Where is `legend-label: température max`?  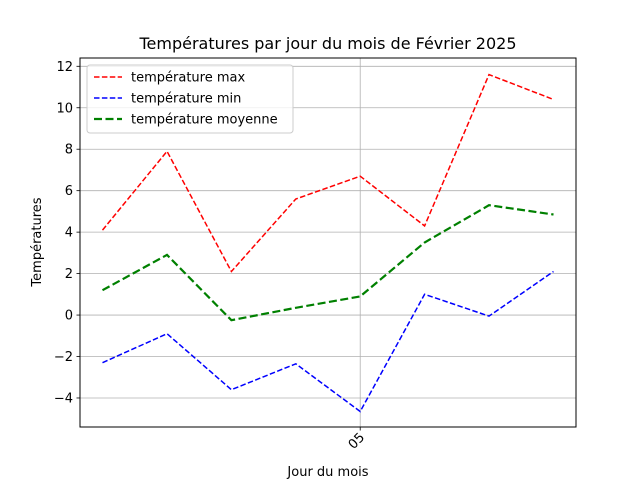
legend-label: température max is located at coordinates (188, 78).